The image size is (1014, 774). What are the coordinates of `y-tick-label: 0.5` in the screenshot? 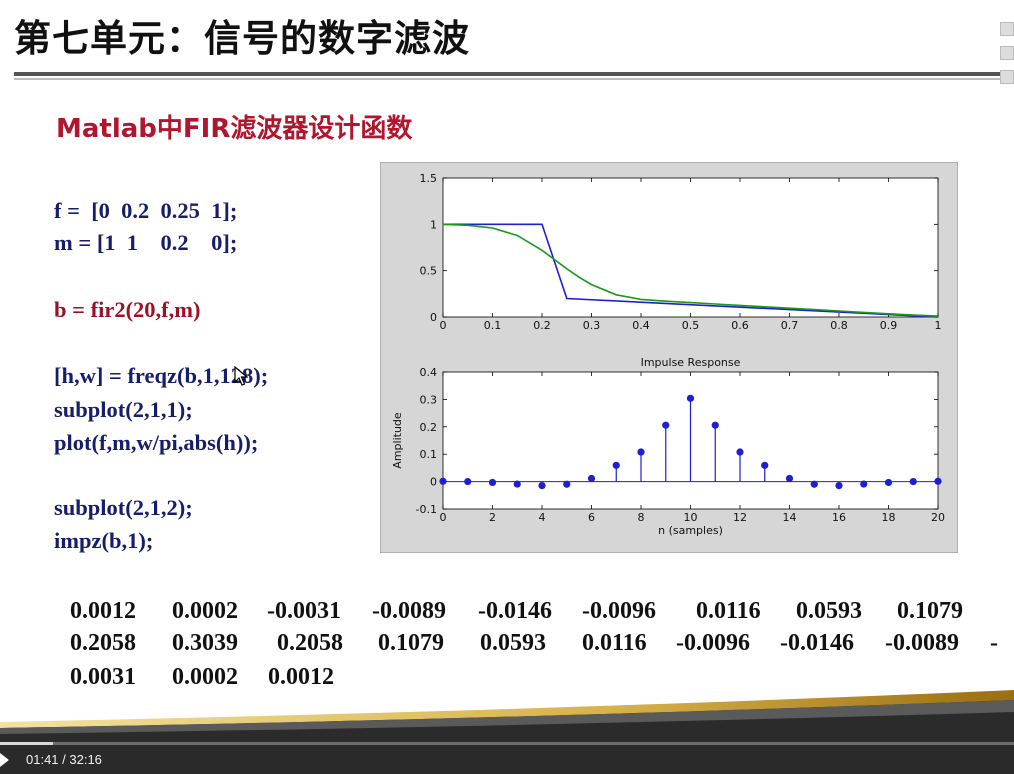 It's located at (429, 271).